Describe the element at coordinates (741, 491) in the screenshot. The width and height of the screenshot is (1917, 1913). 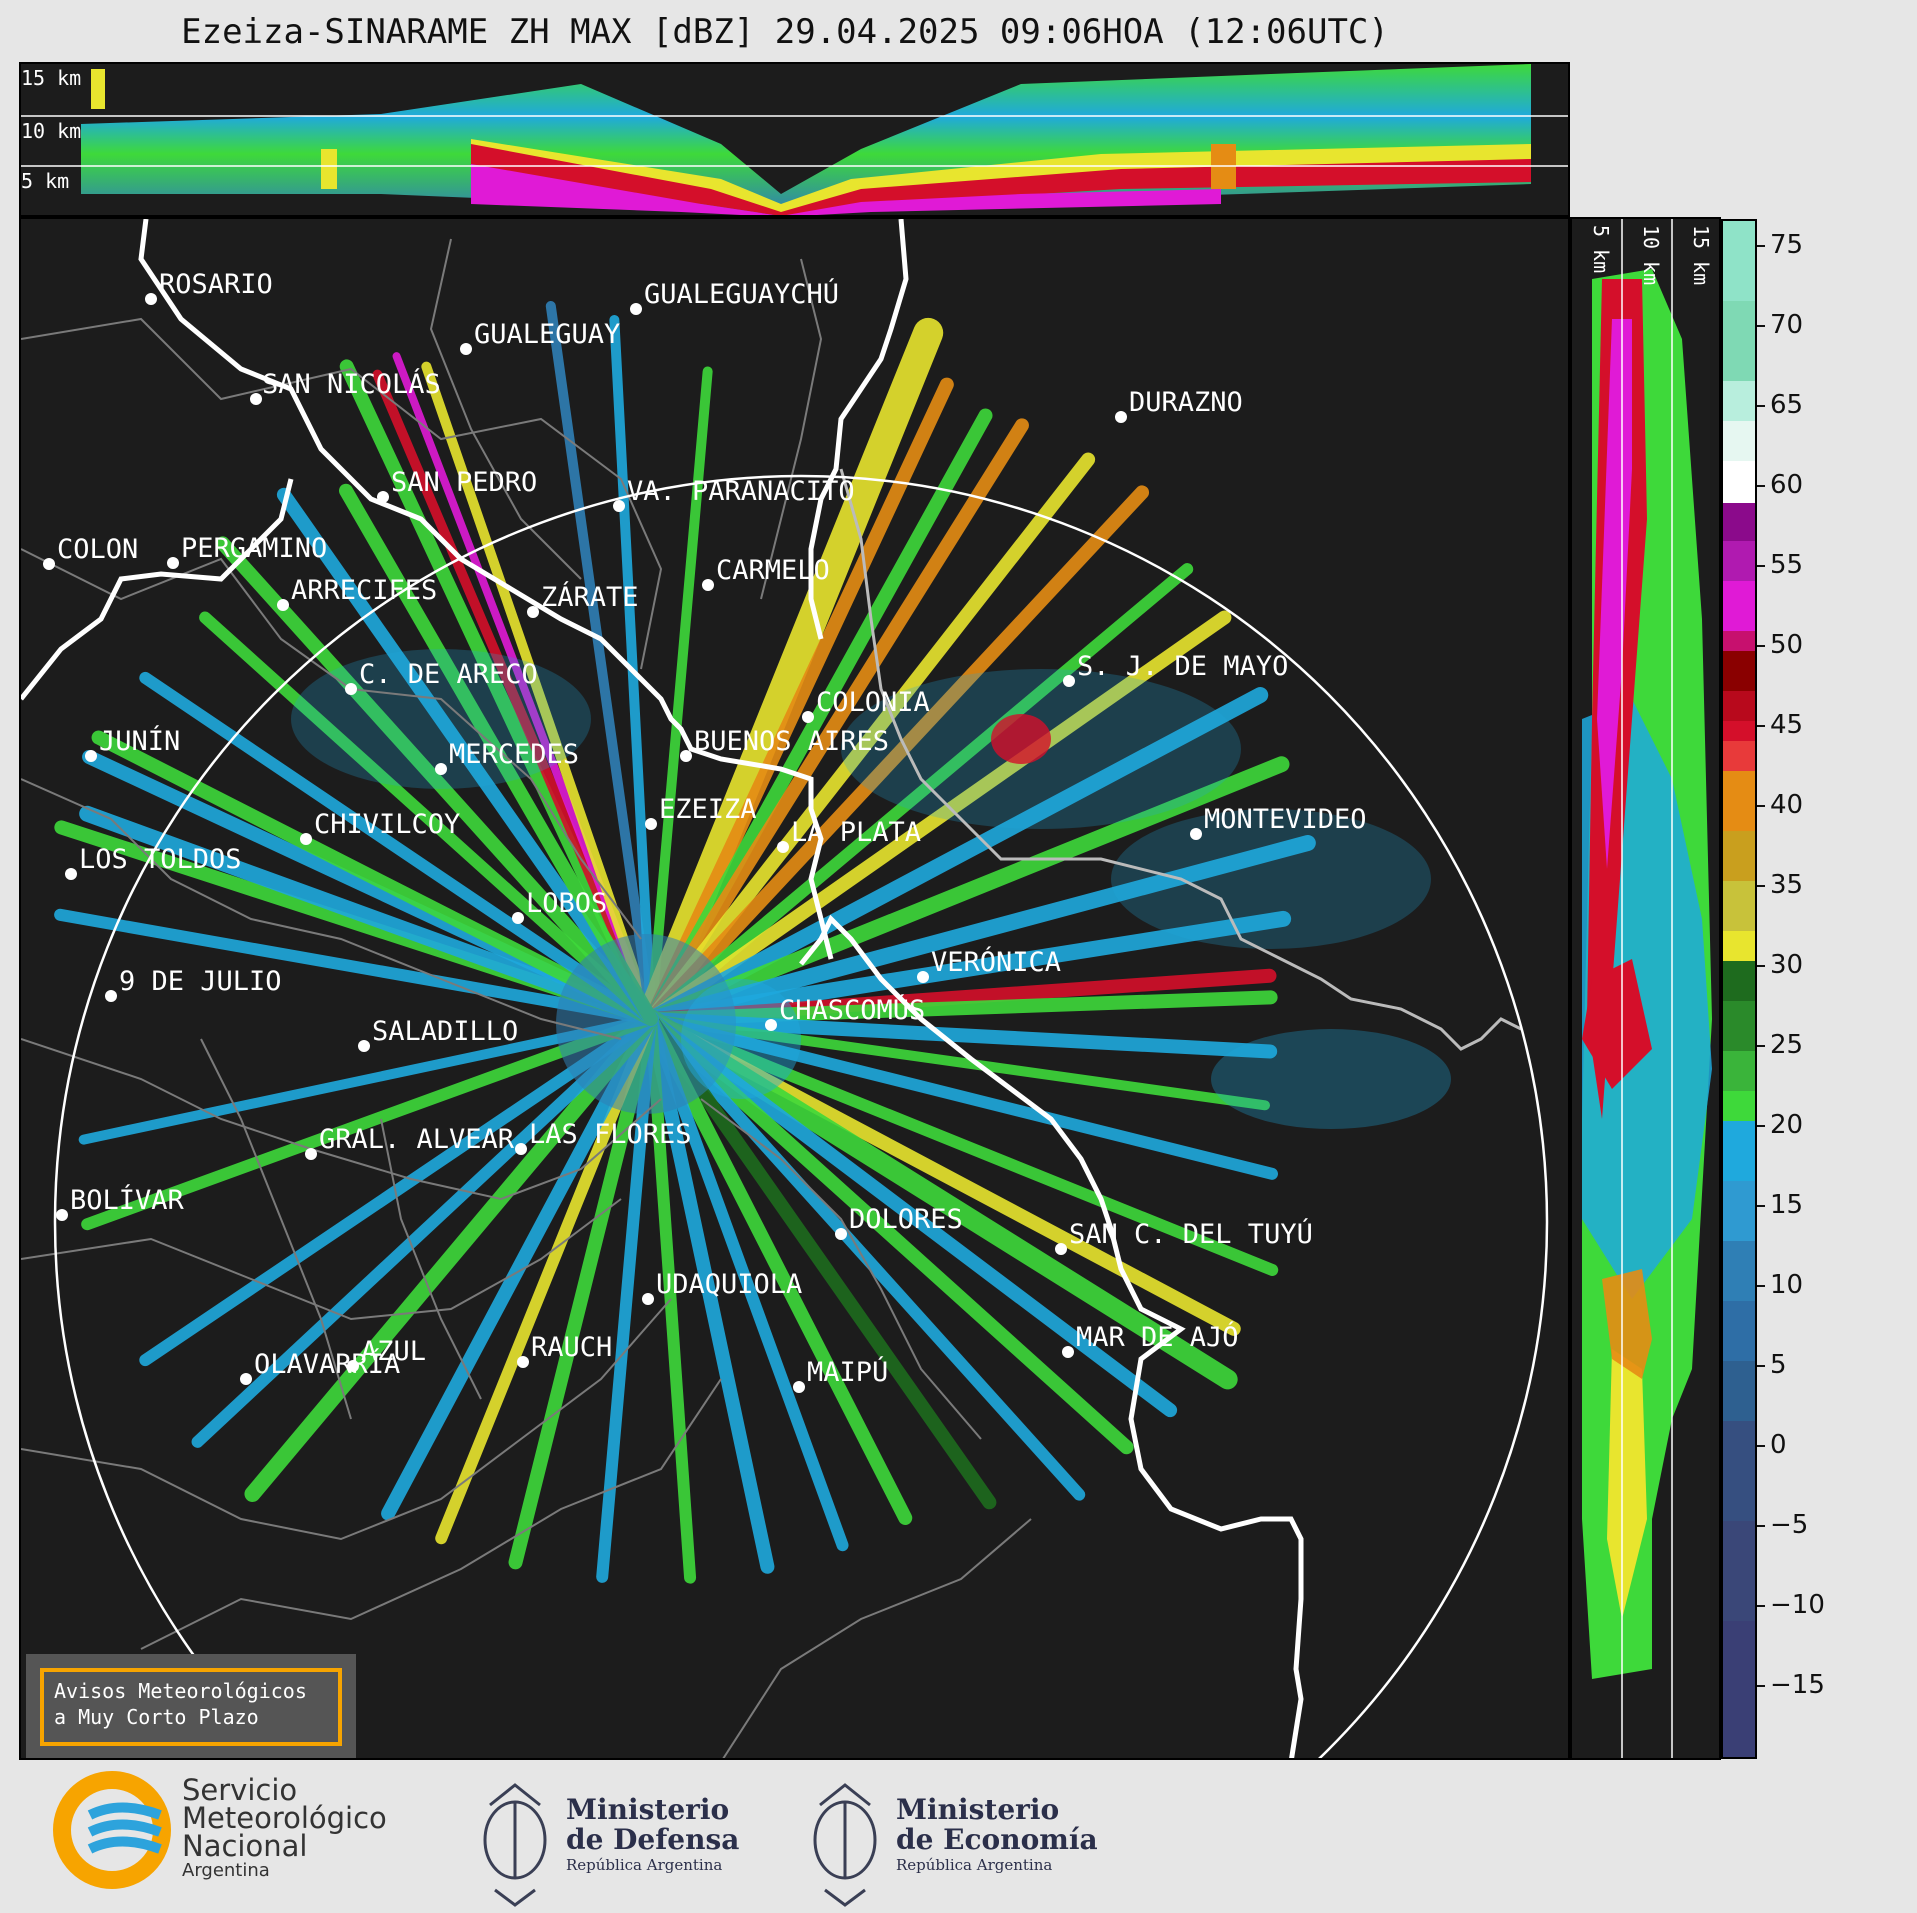
I see `city-label: VA. PARANACITO` at that location.